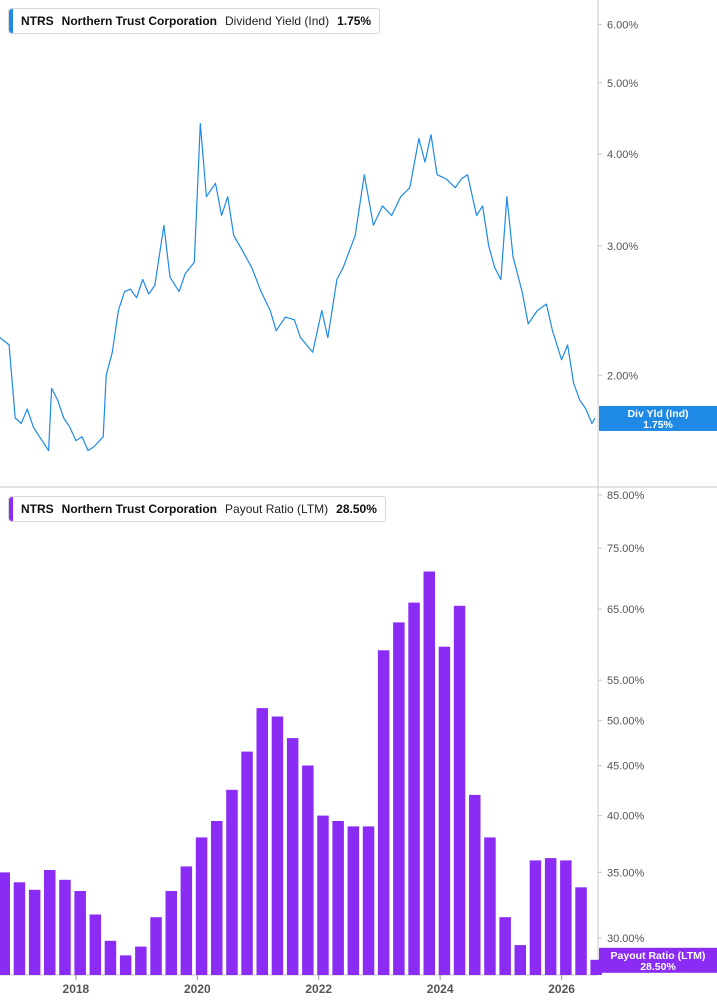 This screenshot has width=717, height=1005. Describe the element at coordinates (11, 21) in the screenshot. I see `top-legend-swatch` at that location.